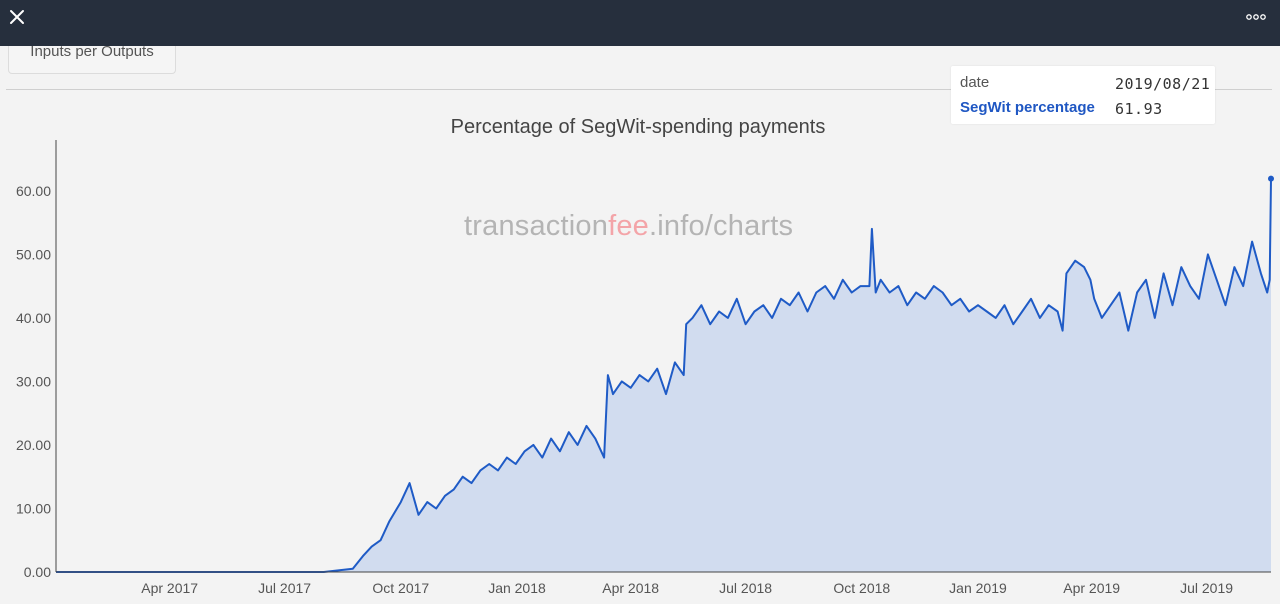 Image resolution: width=1280 pixels, height=604 pixels. Describe the element at coordinates (975, 82) in the screenshot. I see `tooltip-date-label: date` at that location.